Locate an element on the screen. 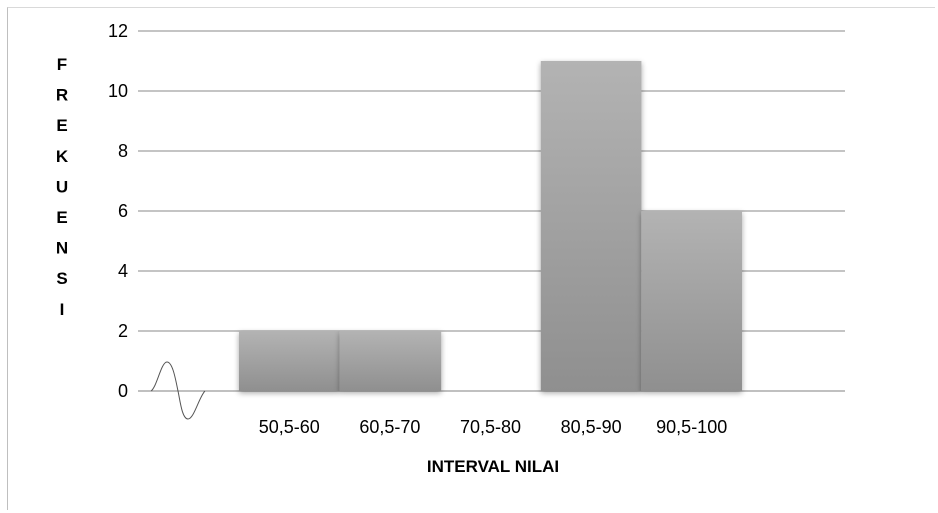 The height and width of the screenshot is (513, 938). y-tick-label: 6 is located at coordinates (123, 211).